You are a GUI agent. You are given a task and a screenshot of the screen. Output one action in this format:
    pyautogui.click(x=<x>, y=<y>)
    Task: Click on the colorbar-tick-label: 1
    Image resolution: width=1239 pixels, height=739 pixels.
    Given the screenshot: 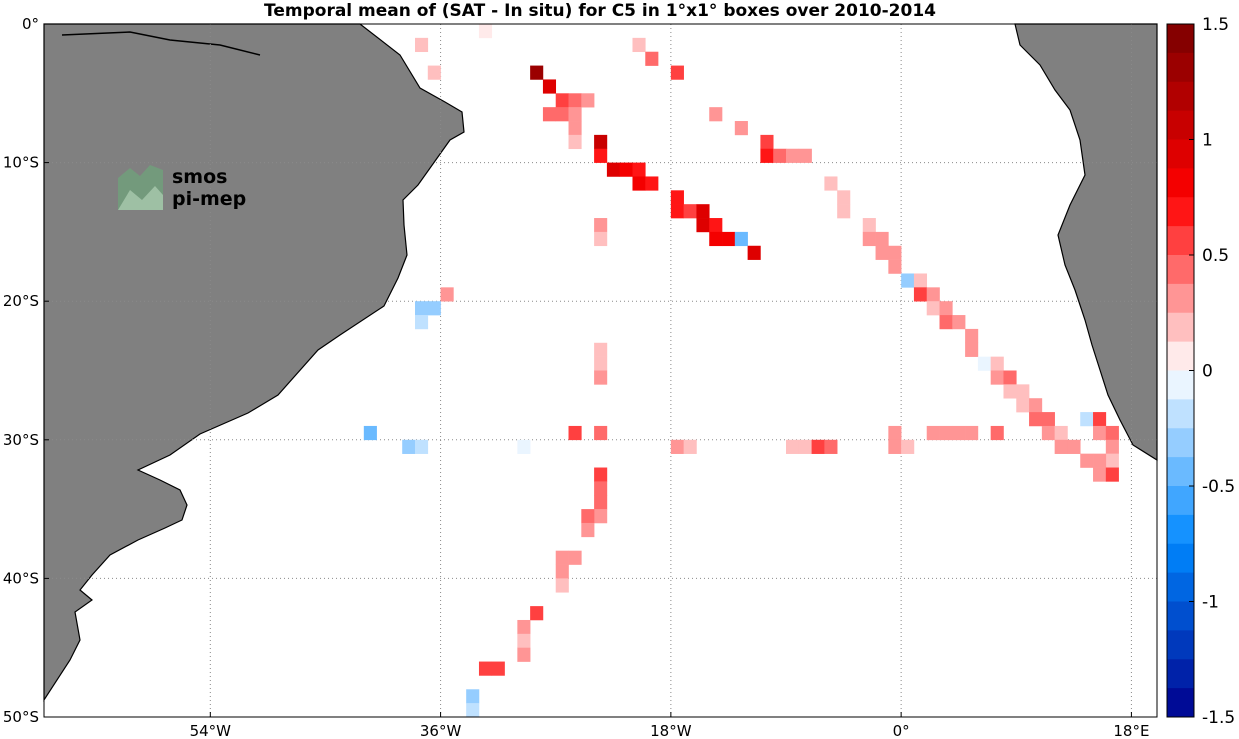 What is the action you would take?
    pyautogui.click(x=1207, y=141)
    